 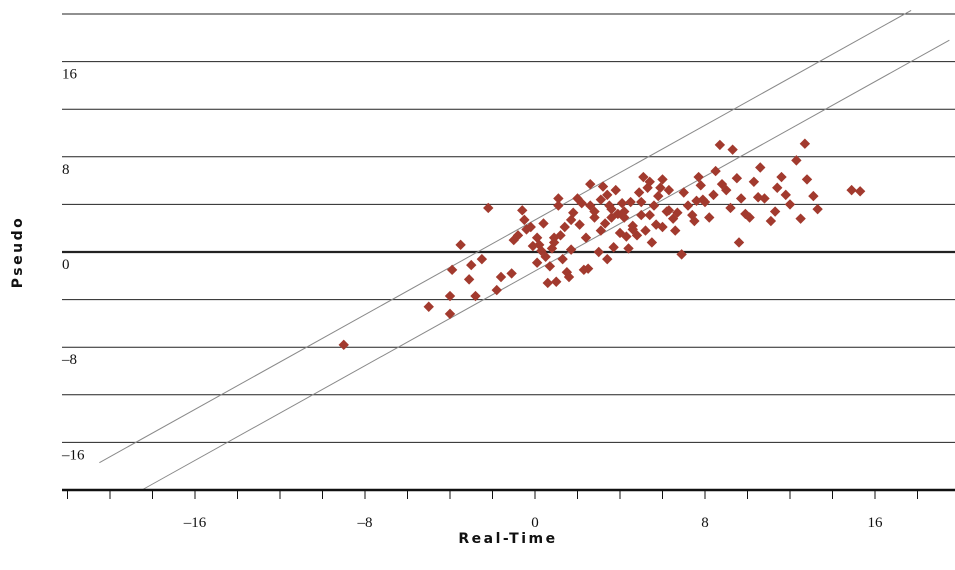 What do you see at coordinates (365, 523) in the screenshot?
I see `x-tick-label: –8` at bounding box center [365, 523].